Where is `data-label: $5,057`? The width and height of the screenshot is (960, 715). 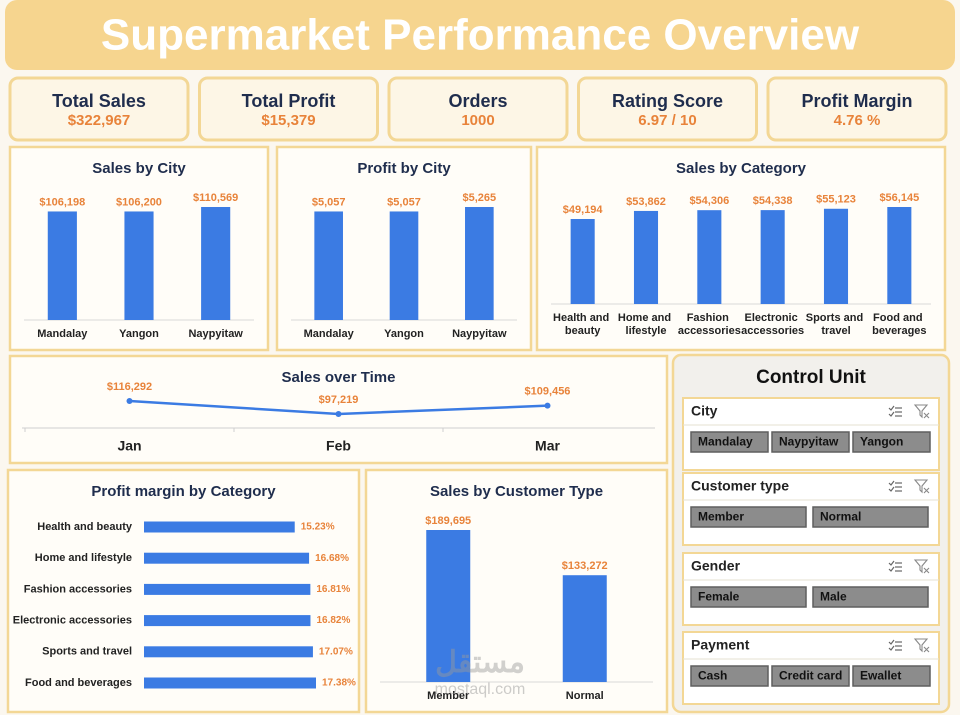 data-label: $5,057 is located at coordinates (329, 202).